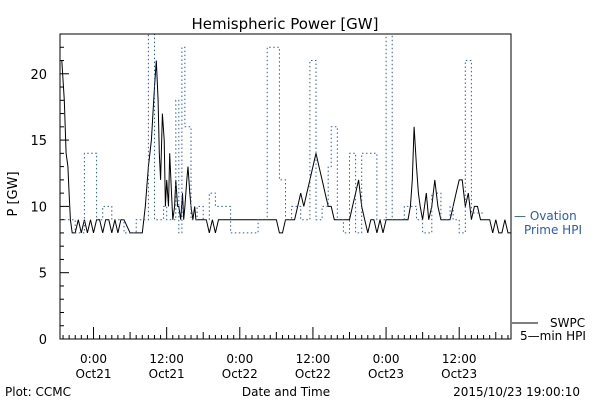  I want to click on y-tick-label: 0, so click(43, 340).